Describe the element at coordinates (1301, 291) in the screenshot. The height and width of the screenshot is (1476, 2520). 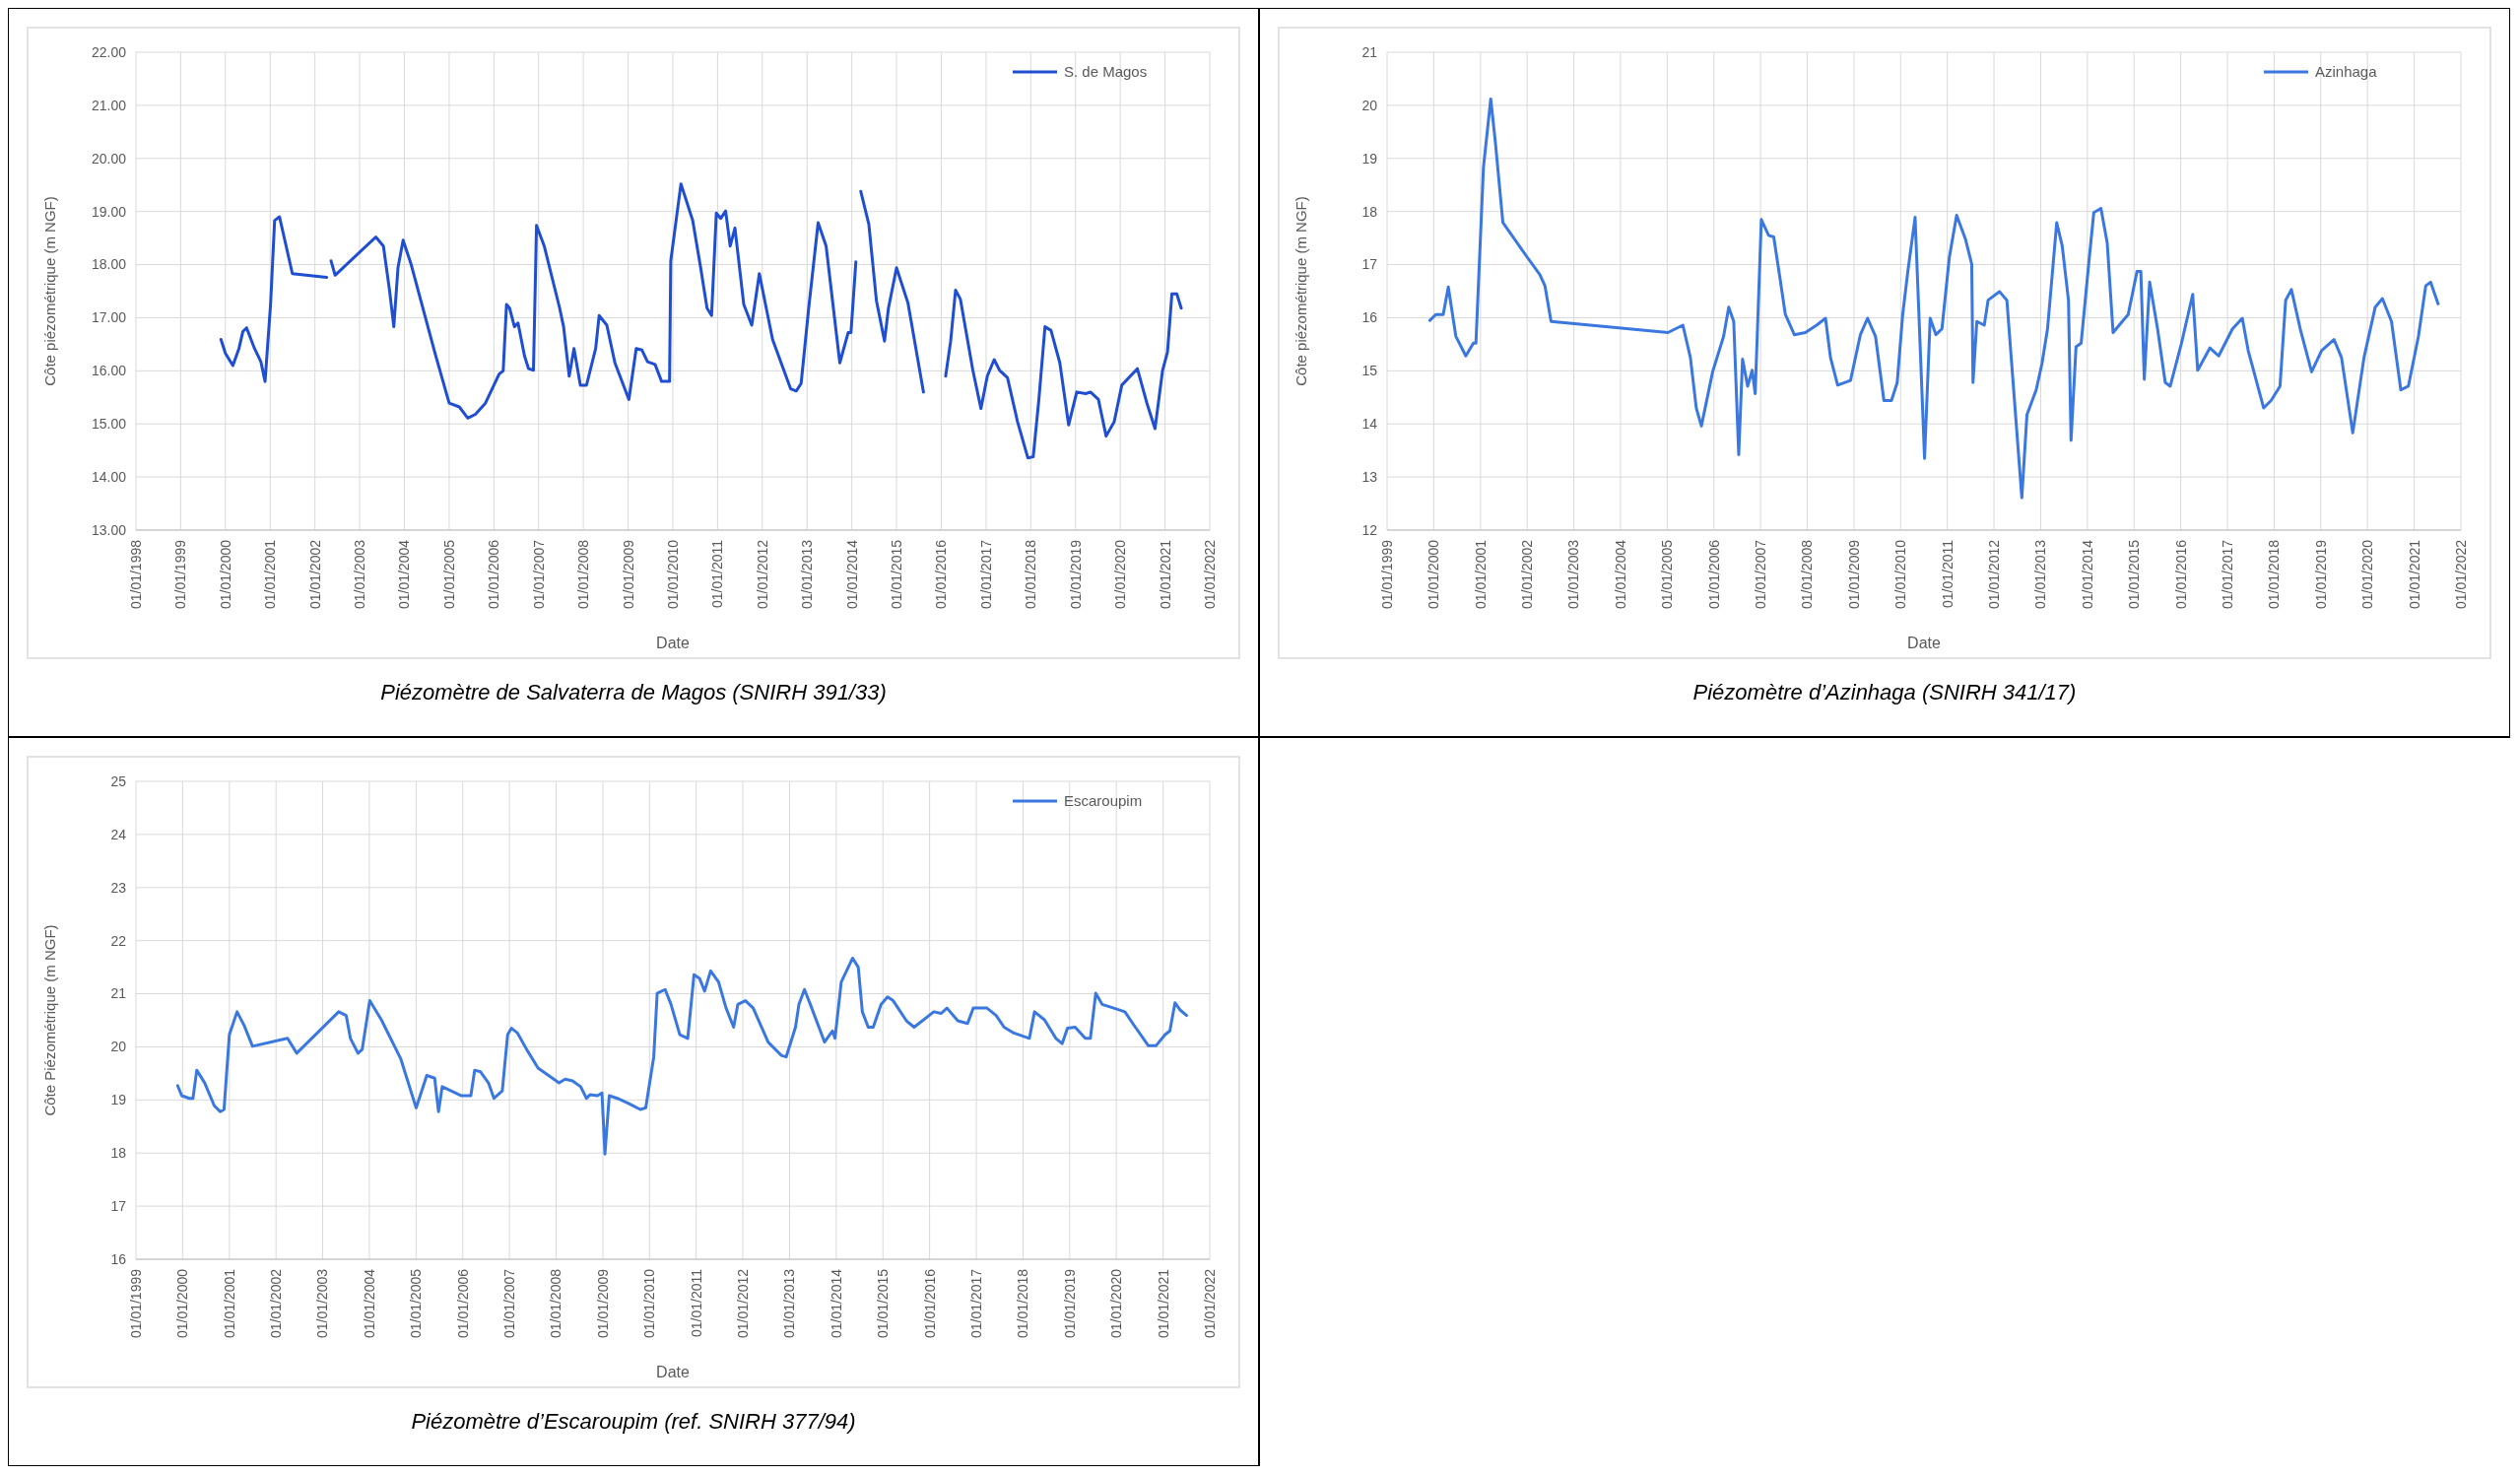
I see `y-axis-title: Côte piézométrique (m NGF)` at that location.